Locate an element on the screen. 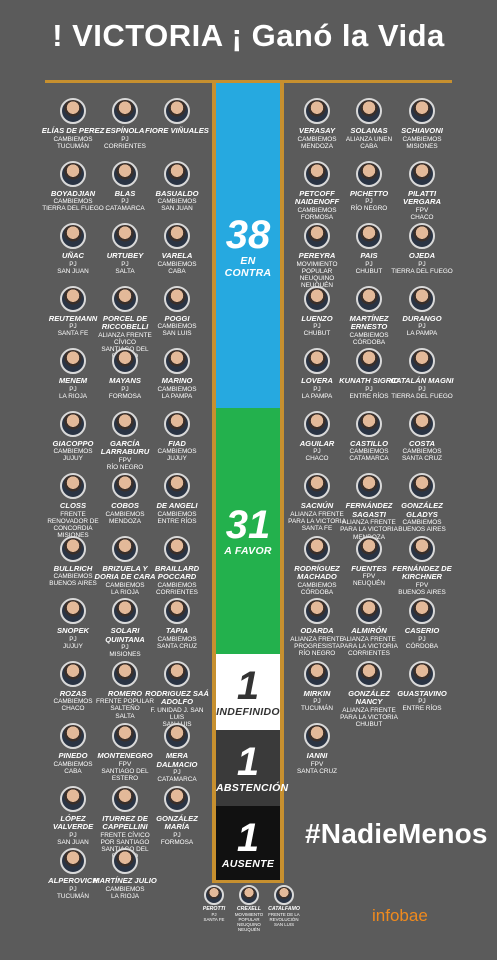 The image size is (497, 960). tally-favor: 31 A FAVOR is located at coordinates (248, 531).